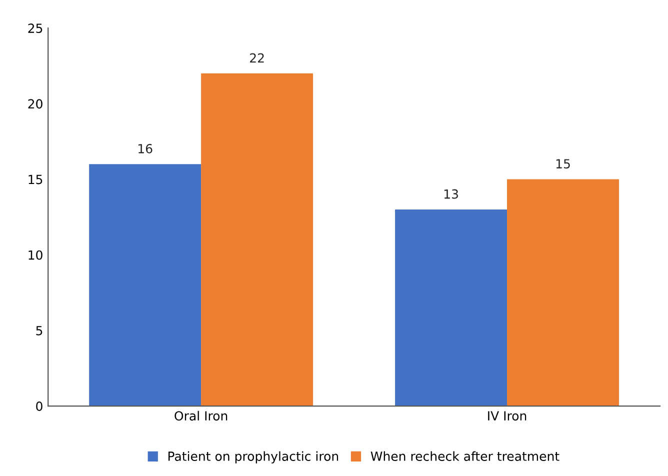 This screenshot has width=668, height=476. What do you see at coordinates (451, 194) in the screenshot?
I see `data-label: 13` at bounding box center [451, 194].